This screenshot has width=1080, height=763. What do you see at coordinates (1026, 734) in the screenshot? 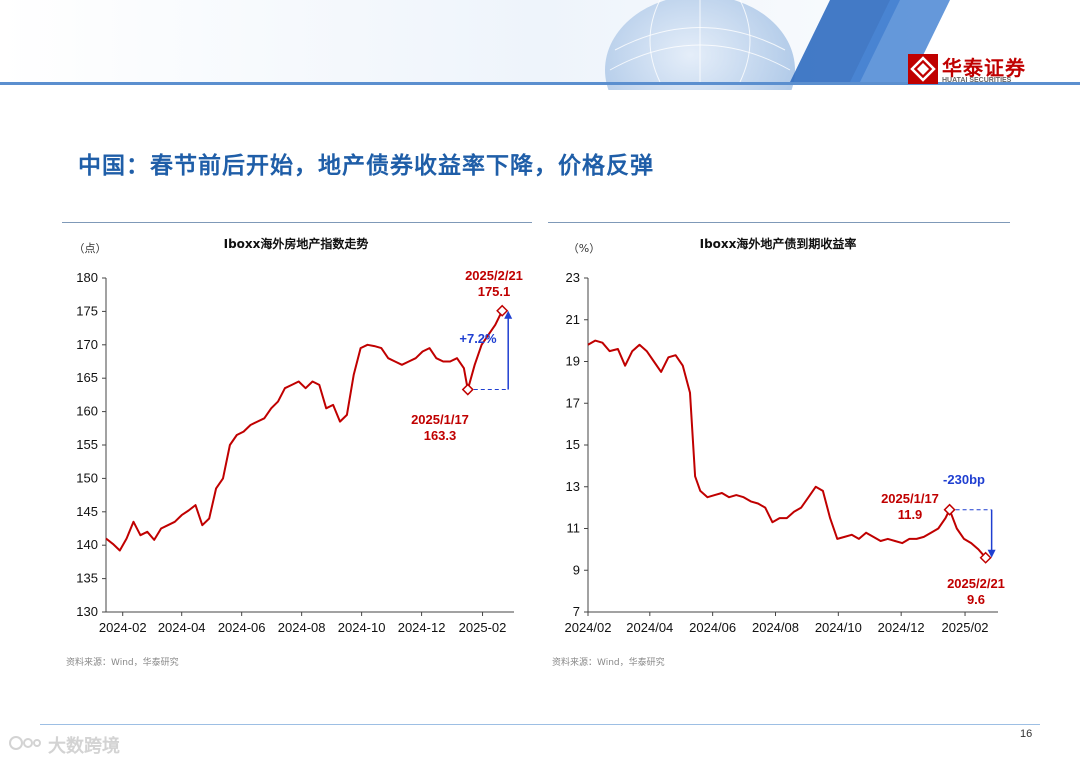
I see `page-number: 16` at bounding box center [1026, 734].